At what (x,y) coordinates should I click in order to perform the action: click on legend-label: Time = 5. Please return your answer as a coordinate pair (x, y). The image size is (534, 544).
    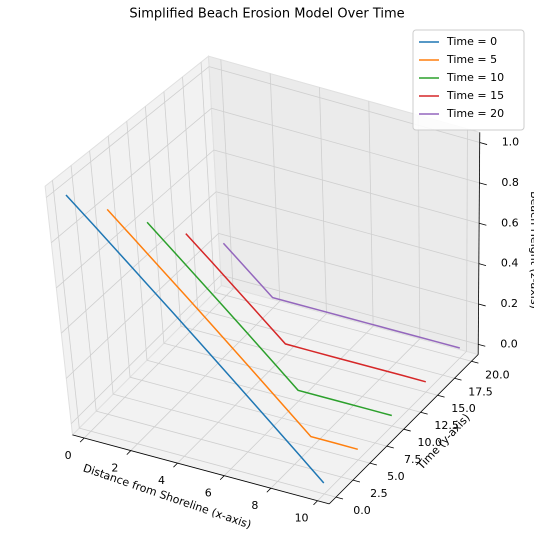
    Looking at the image, I should click on (471, 59).